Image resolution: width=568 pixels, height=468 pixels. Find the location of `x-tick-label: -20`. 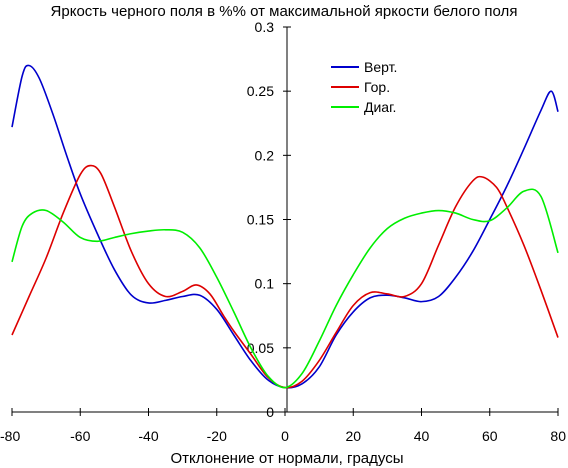

x-tick-label: -20 is located at coordinates (217, 436).